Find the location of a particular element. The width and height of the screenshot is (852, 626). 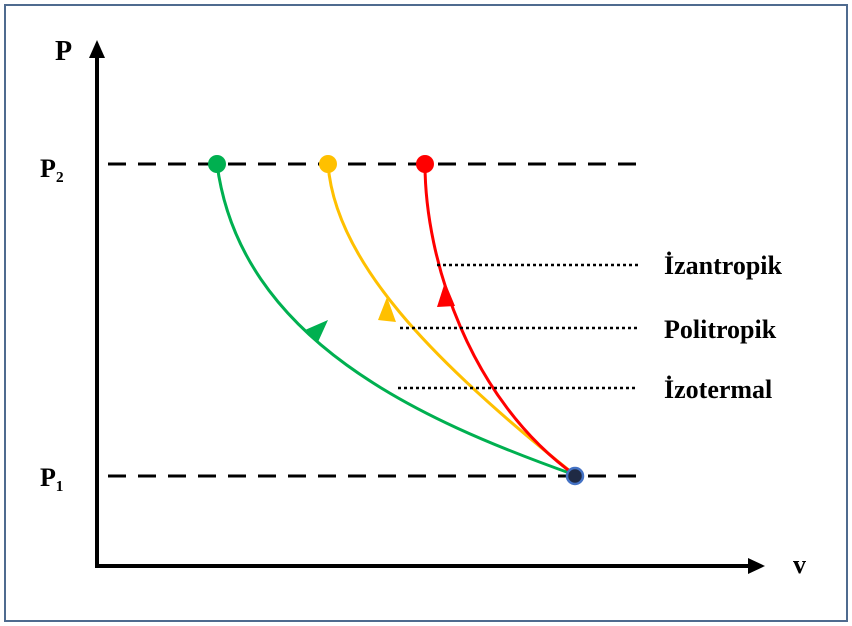

izotermal-label: İzotermal is located at coordinates (718, 389).